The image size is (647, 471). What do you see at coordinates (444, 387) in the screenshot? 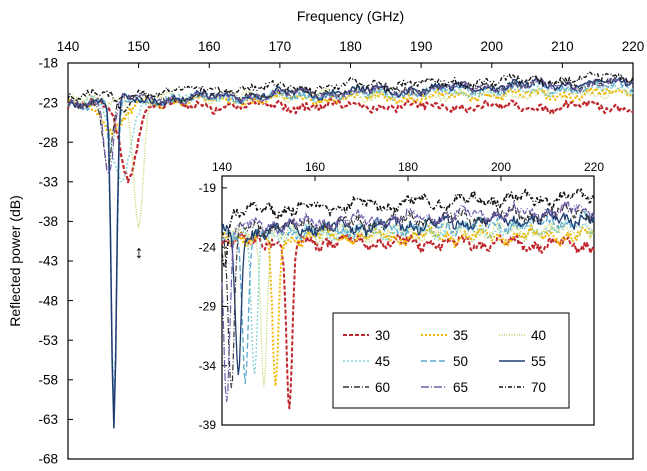
I see `legend-item: 65` at bounding box center [444, 387].